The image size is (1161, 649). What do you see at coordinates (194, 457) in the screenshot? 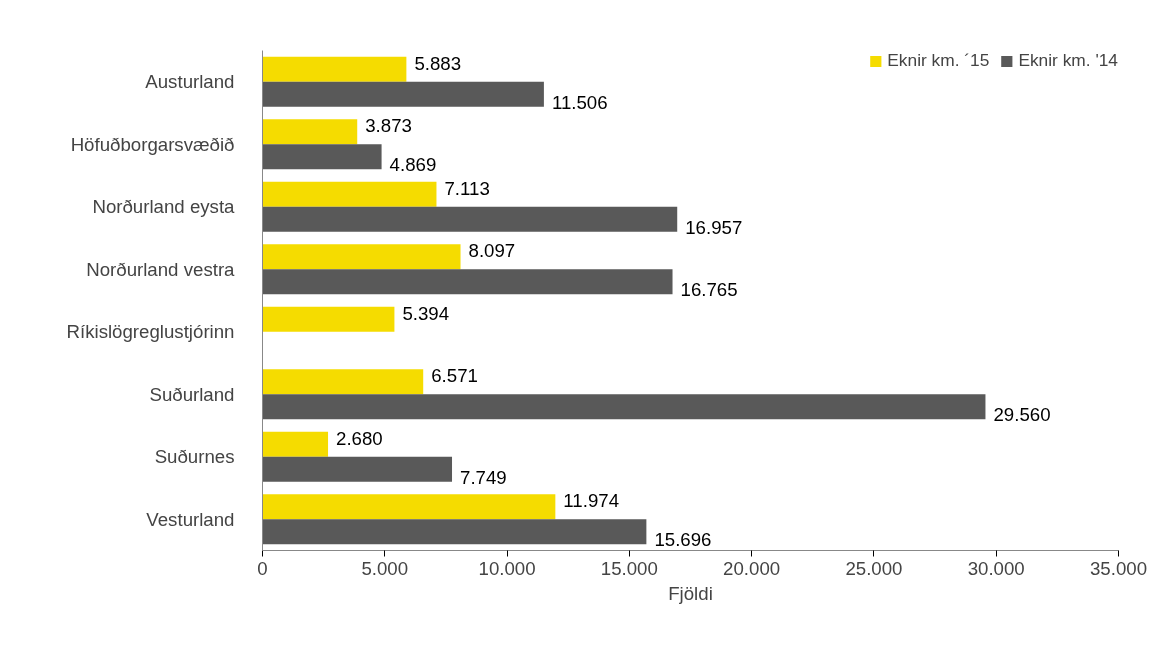
I see `y-tick-label: Suðurnes` at bounding box center [194, 457].